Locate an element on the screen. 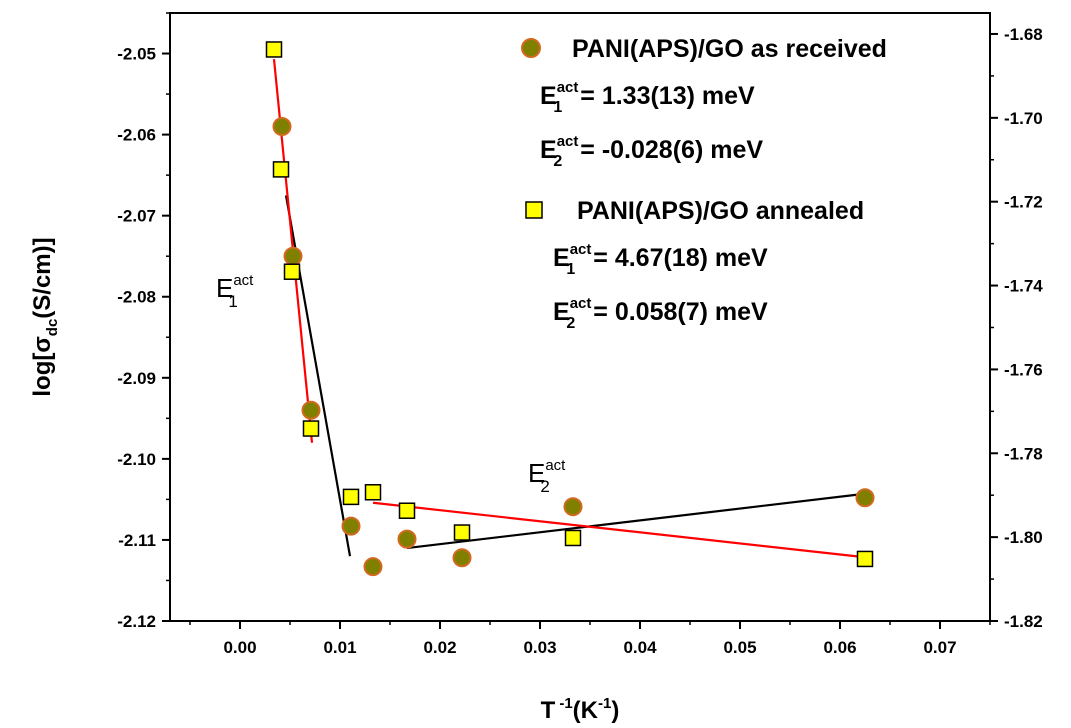 This screenshot has height=728, width=1071. y-left-tick-label: -2.11 is located at coordinates (137, 540).